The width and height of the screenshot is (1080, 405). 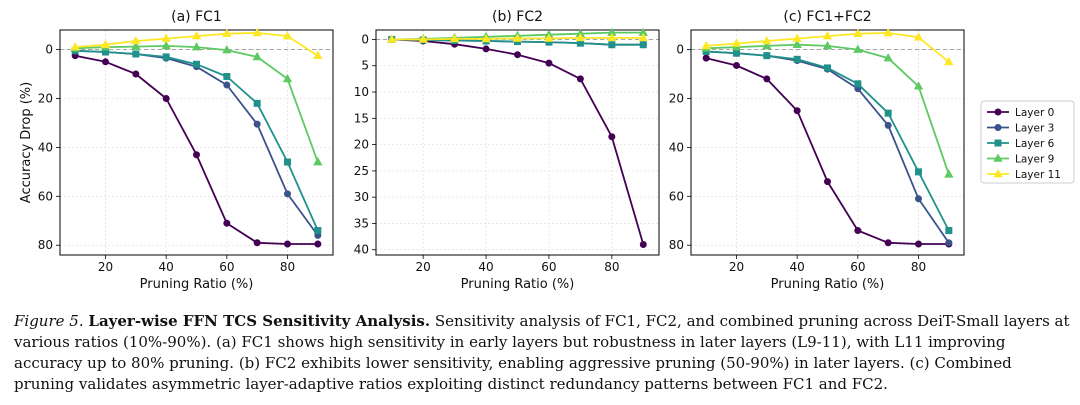 I want to click on legend-entry-layer-11: Layer 11, so click(x=1024, y=174).